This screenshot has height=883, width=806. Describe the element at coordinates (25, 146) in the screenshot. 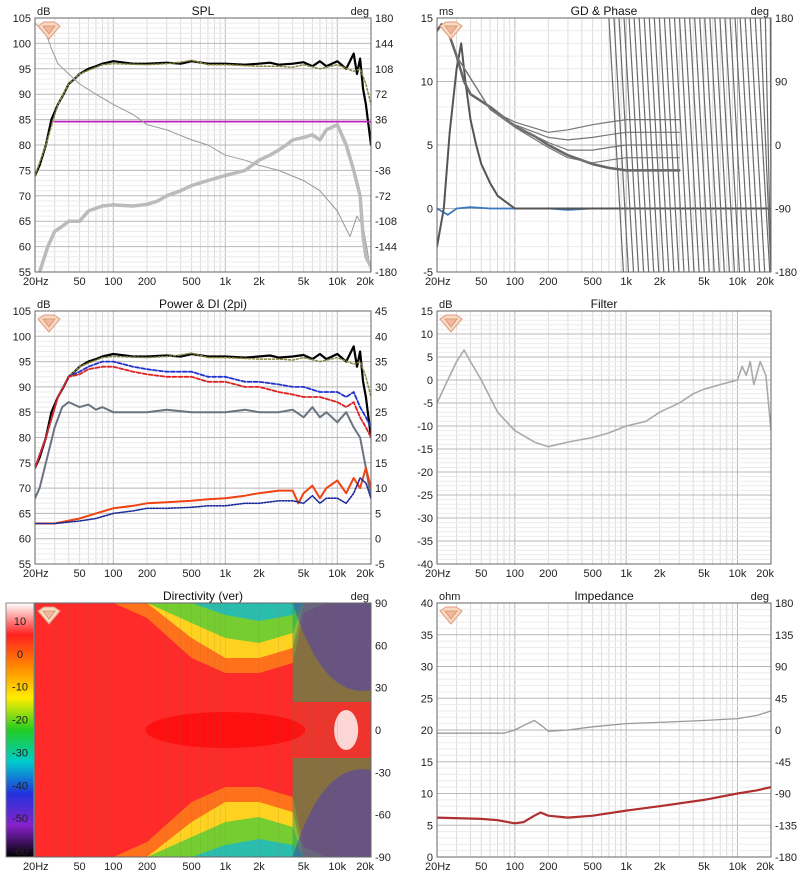

I see `y-tick-label: 80` at that location.